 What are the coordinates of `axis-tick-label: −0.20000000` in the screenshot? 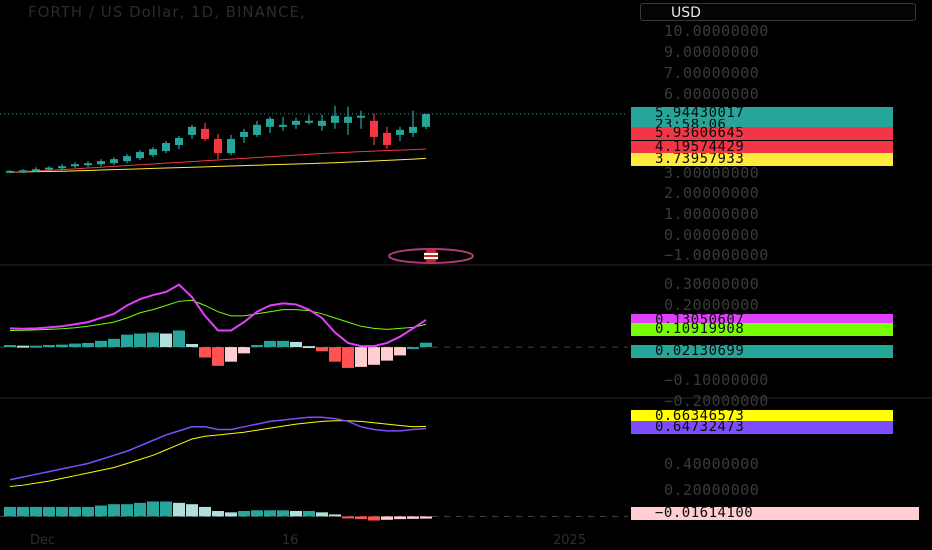 It's located at (716, 401).